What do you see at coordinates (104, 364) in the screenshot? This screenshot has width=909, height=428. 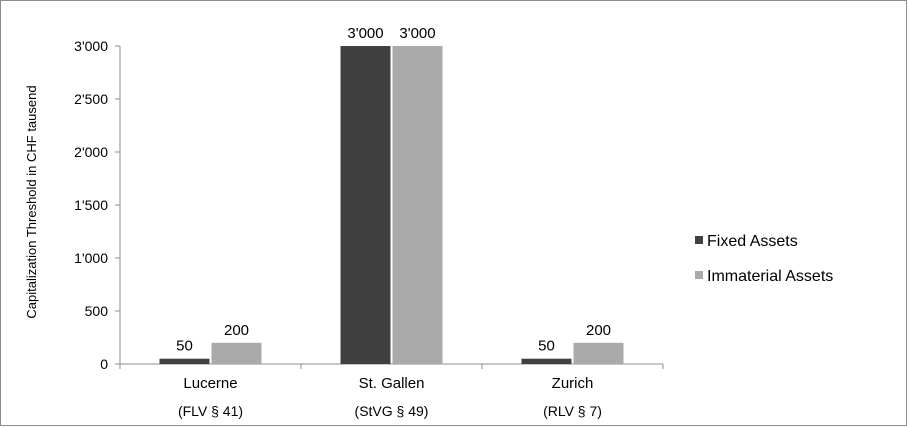 I see `y-tick-label: 0` at bounding box center [104, 364].